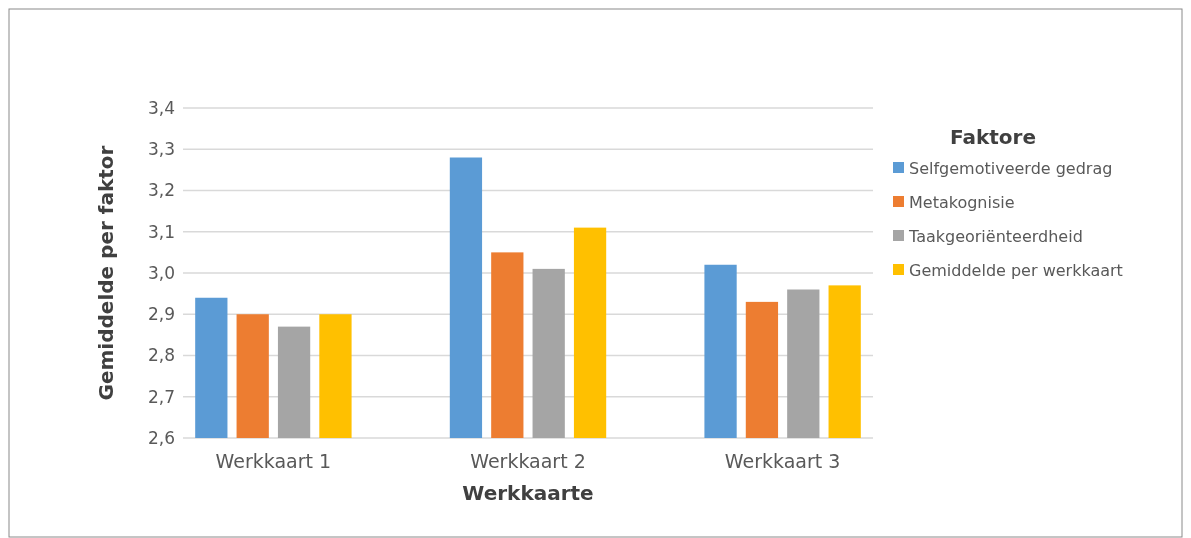 The image size is (1191, 538). I want to click on y-tick-label: 3,0, so click(161, 272).